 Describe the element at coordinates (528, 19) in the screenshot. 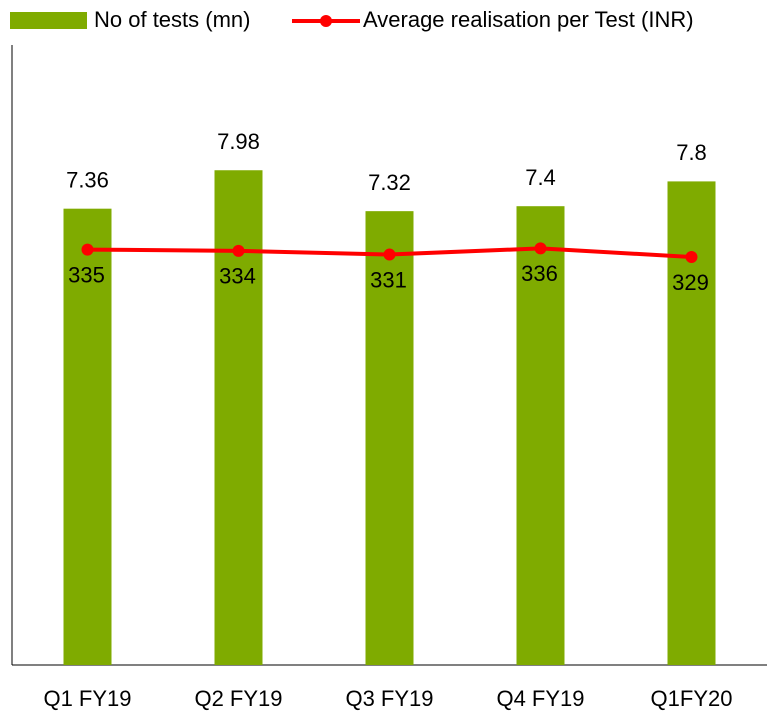

I see `legend-label: Average realisation per Test (INR)` at that location.